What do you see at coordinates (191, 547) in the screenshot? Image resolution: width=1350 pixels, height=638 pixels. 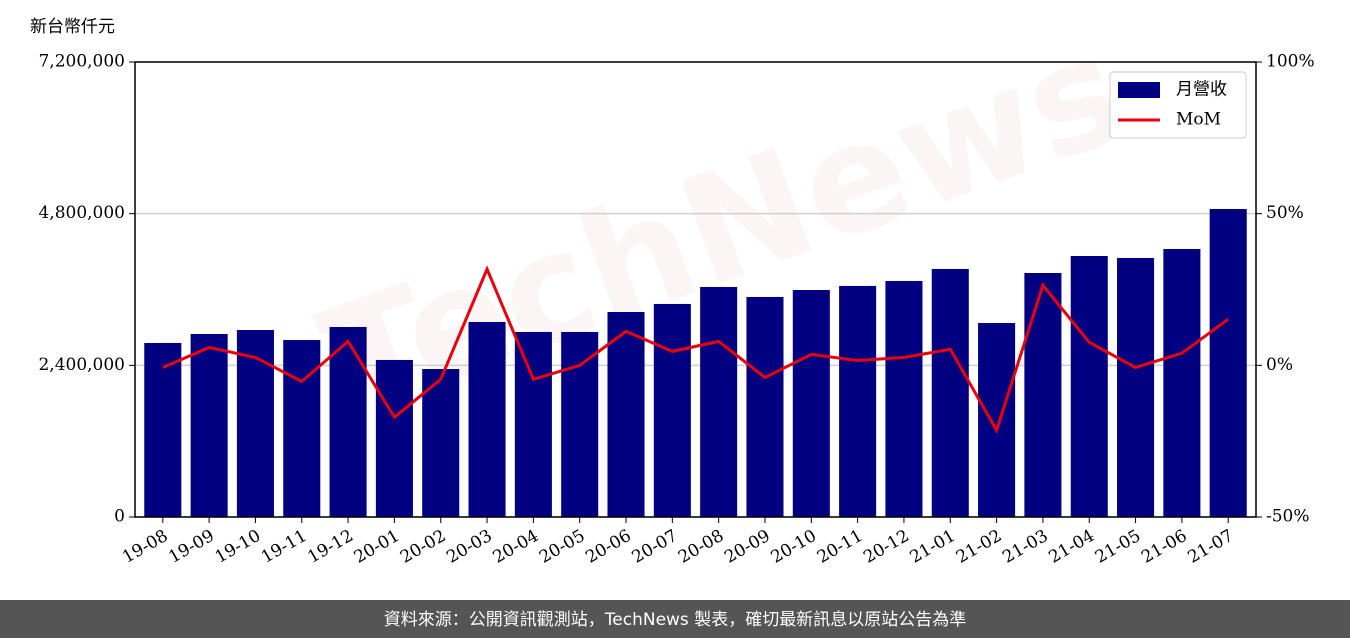 I see `x-tick-label: 19-09` at bounding box center [191, 547].